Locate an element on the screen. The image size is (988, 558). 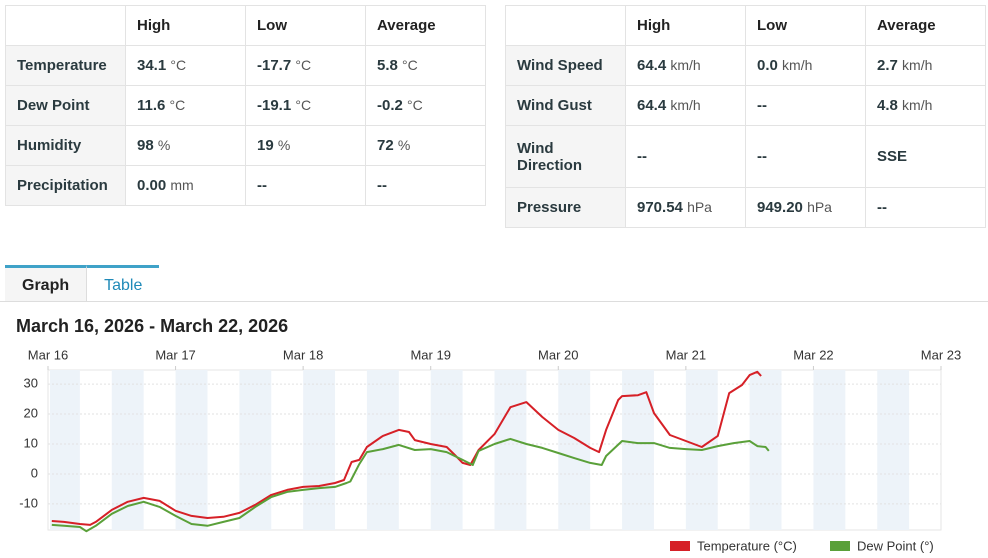
table-cell: 2.7 km/h is located at coordinates (925, 65).